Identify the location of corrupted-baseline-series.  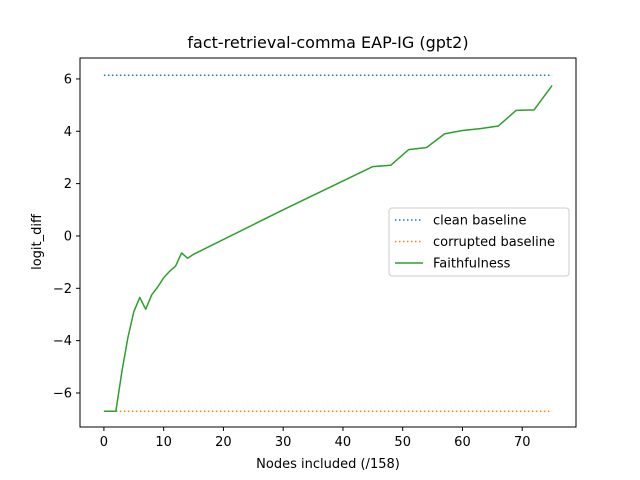
(328, 411).